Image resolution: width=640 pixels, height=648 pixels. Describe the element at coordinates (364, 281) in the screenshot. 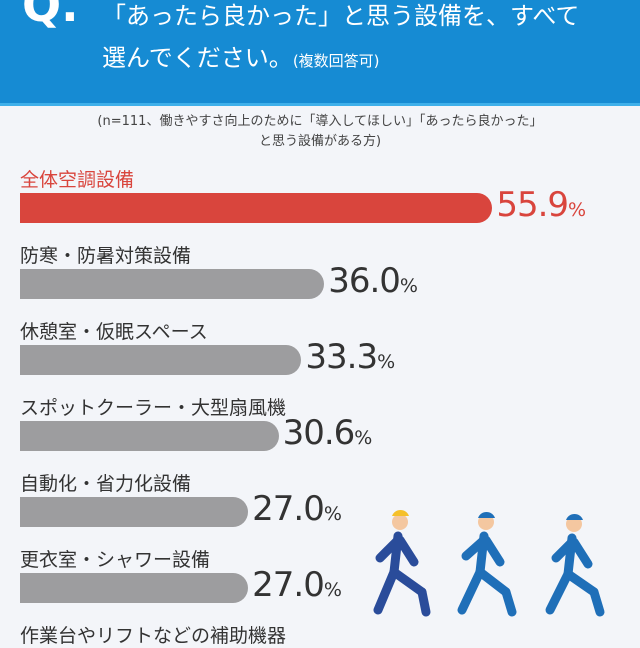

I see `data-label-value: 36.0` at that location.